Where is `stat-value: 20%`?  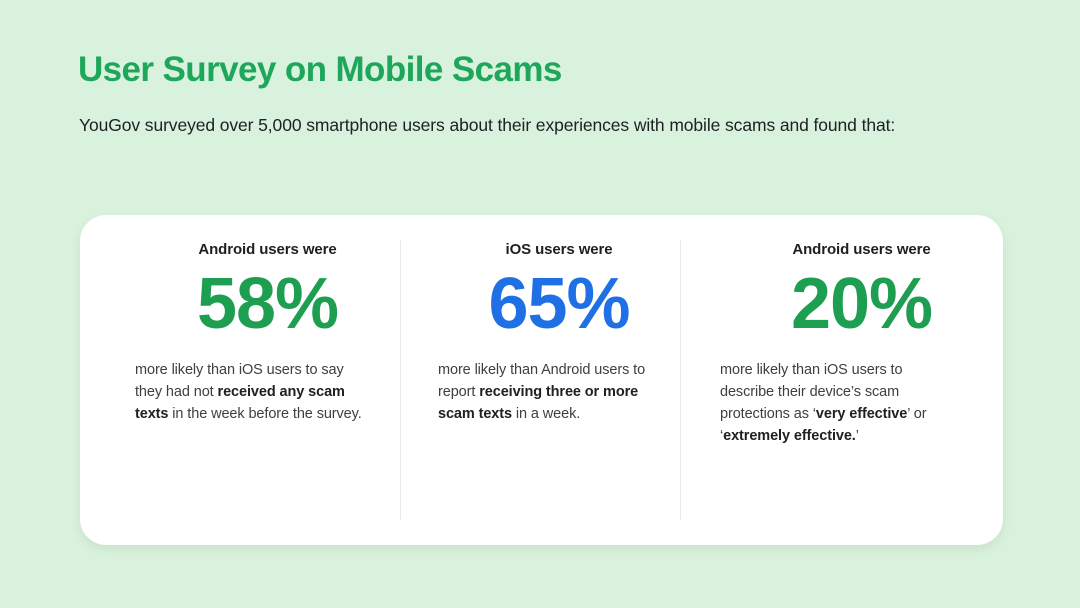
stat-value: 20% is located at coordinates (861, 304).